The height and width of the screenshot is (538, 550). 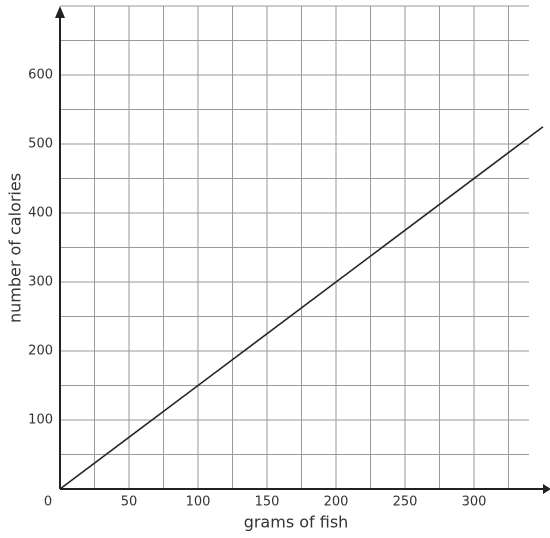 What do you see at coordinates (40, 144) in the screenshot?
I see `y-tick-label: 500` at bounding box center [40, 144].